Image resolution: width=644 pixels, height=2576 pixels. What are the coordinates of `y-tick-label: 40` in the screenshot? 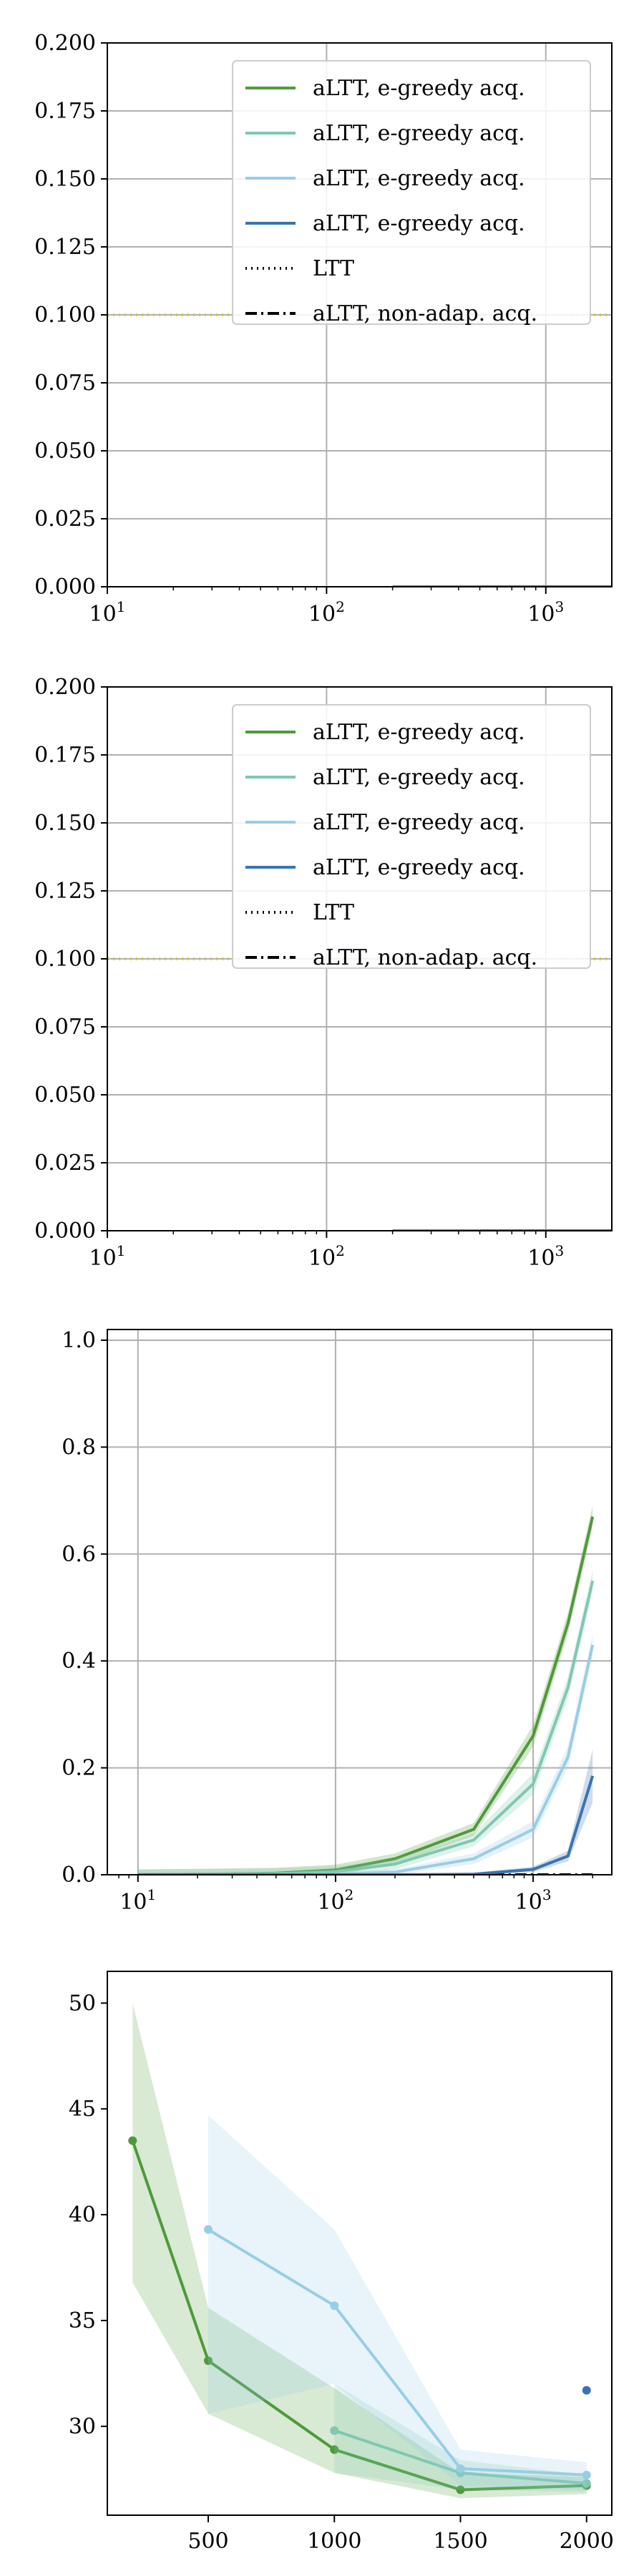 It's located at (82, 2215).